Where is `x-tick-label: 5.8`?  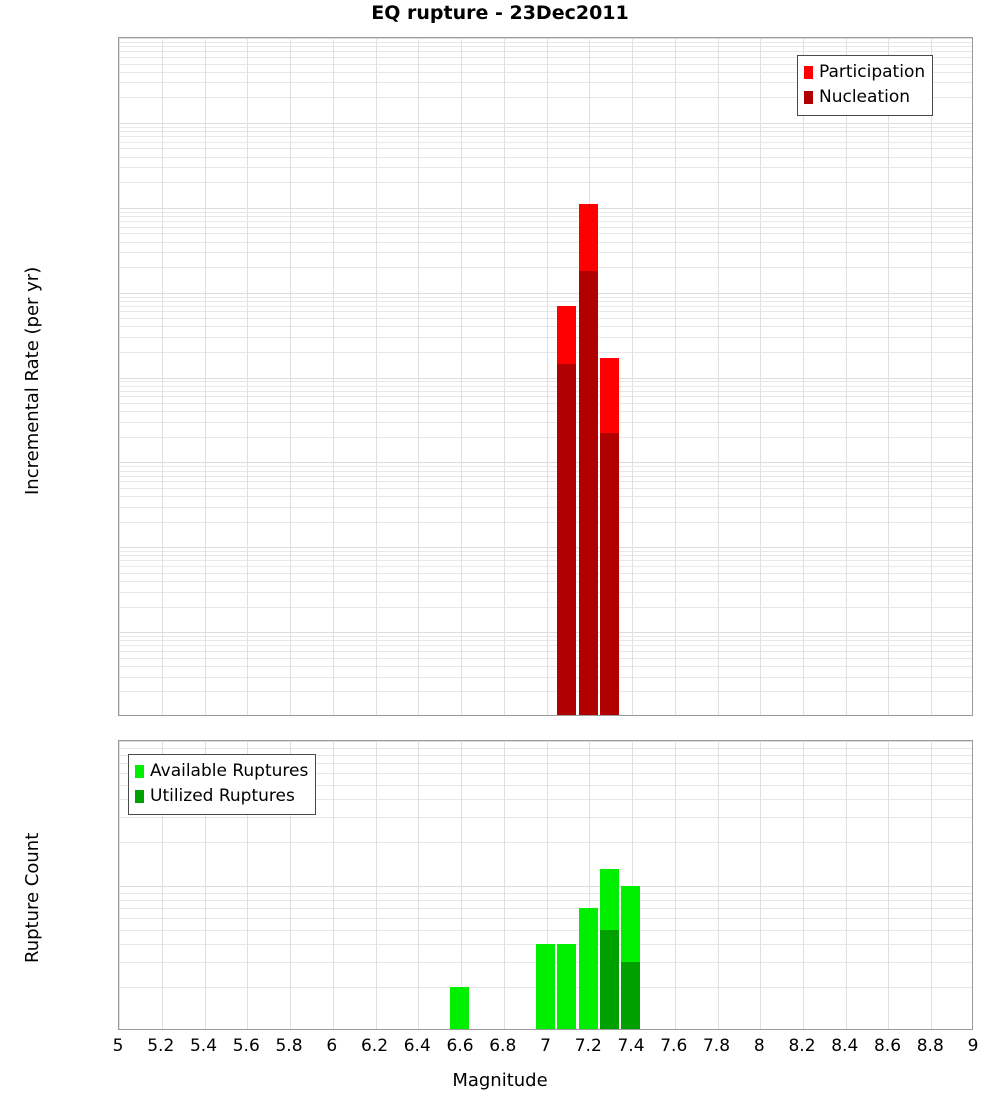
x-tick-label: 5.8 is located at coordinates (289, 1046).